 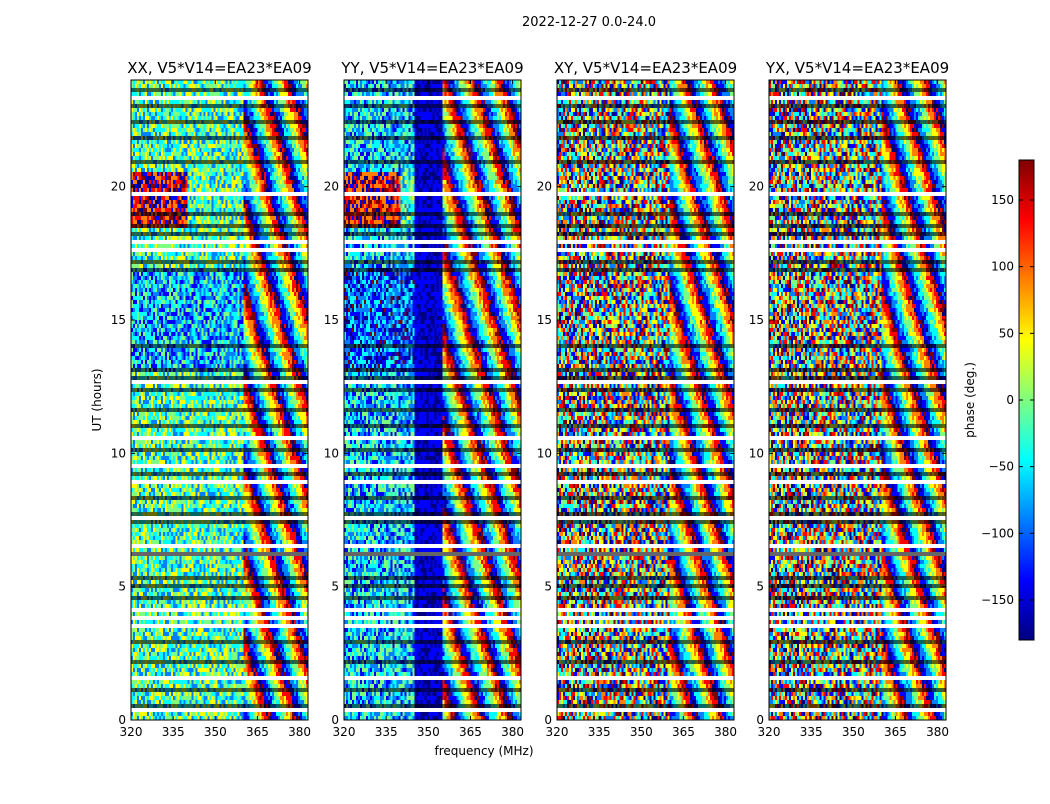 I want to click on colorbar-tick-label: 150, so click(x=1002, y=200).